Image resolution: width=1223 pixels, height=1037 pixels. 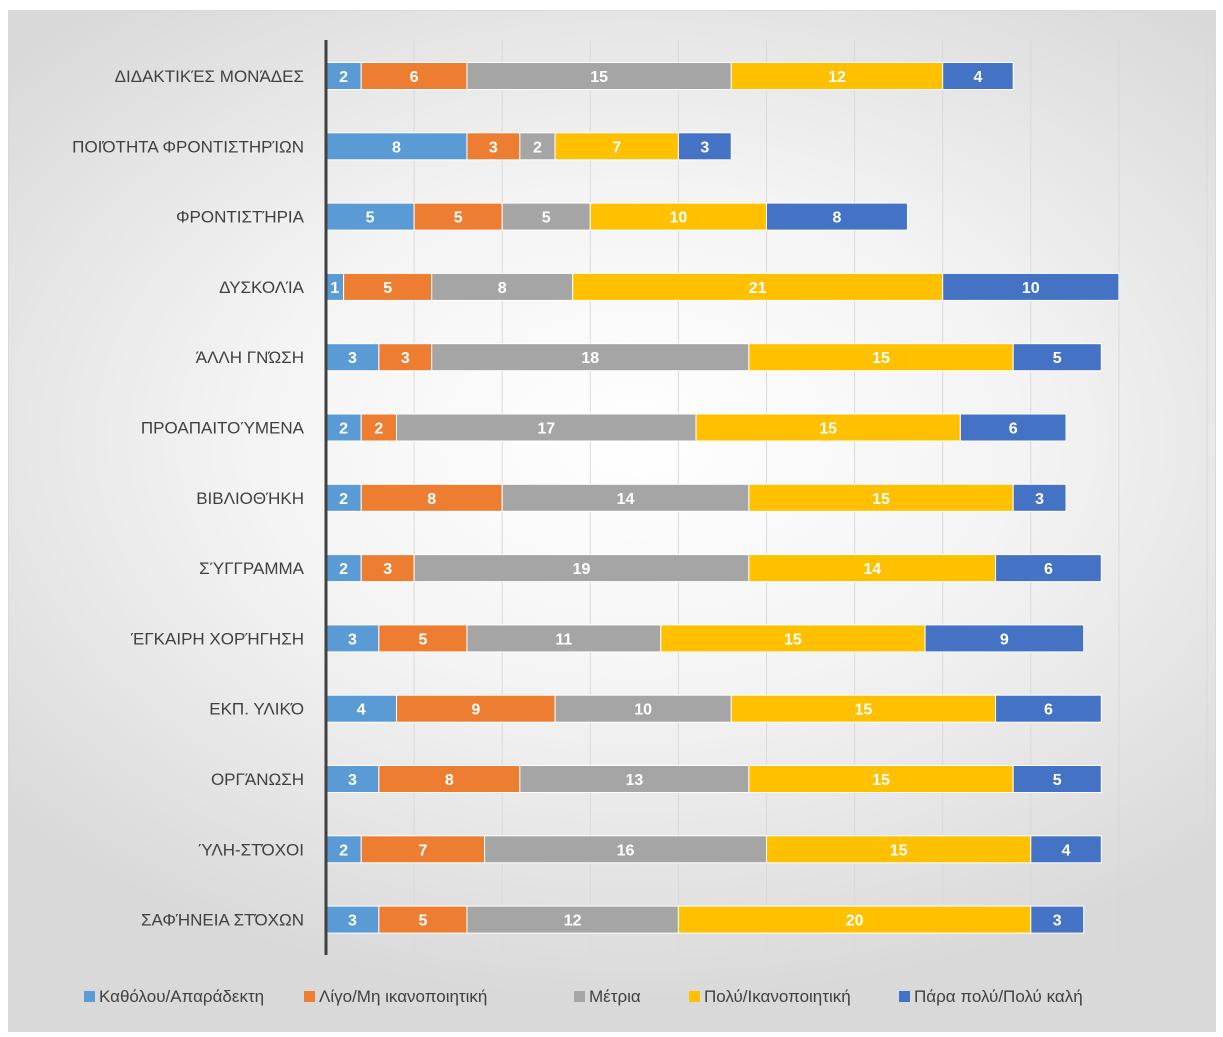 What do you see at coordinates (181, 996) in the screenshot?
I see `legend-entry: Καθόλου/Απαράδεκτη` at bounding box center [181, 996].